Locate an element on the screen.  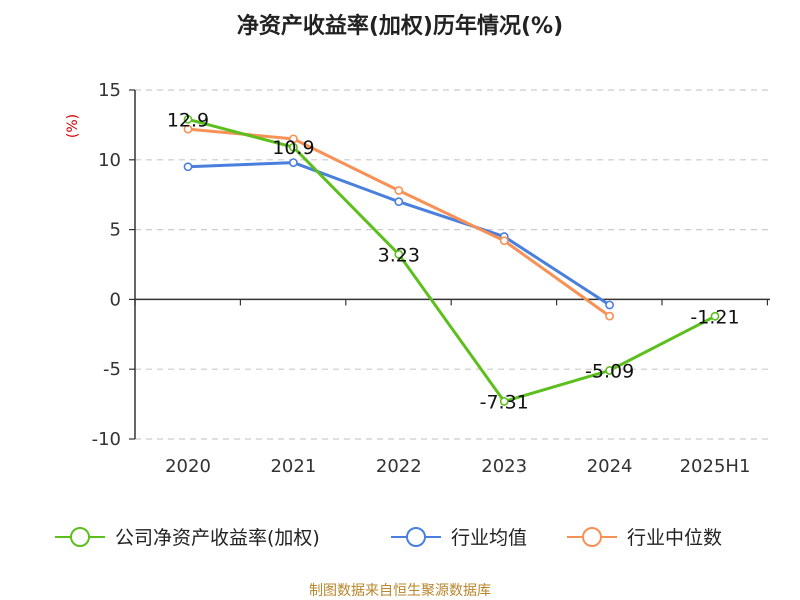
data-label: -1.21 is located at coordinates (714, 317).